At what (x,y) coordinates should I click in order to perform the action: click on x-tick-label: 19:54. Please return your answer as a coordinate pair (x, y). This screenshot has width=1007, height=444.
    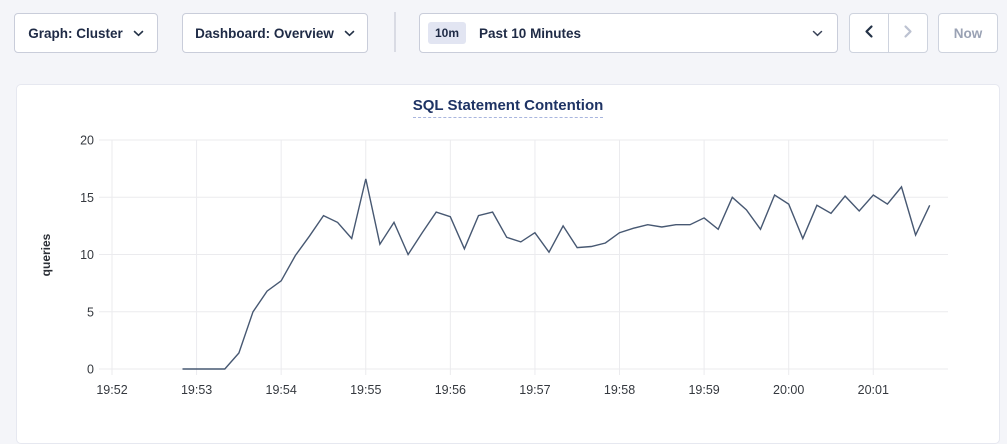
    Looking at the image, I should click on (281, 390).